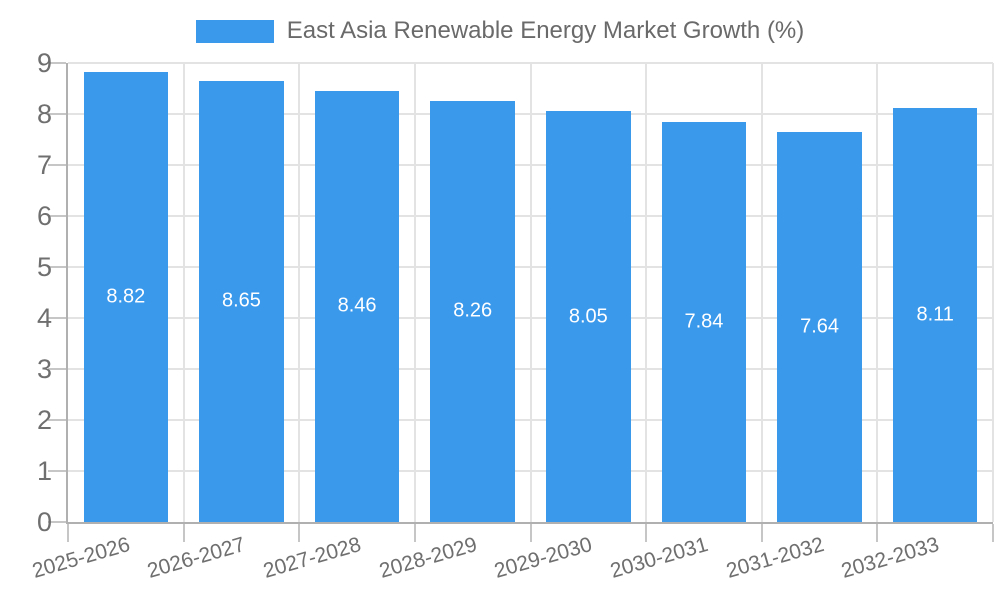 This screenshot has height=600, width=1000. What do you see at coordinates (44, 267) in the screenshot?
I see `y-tick-label: 5` at bounding box center [44, 267].